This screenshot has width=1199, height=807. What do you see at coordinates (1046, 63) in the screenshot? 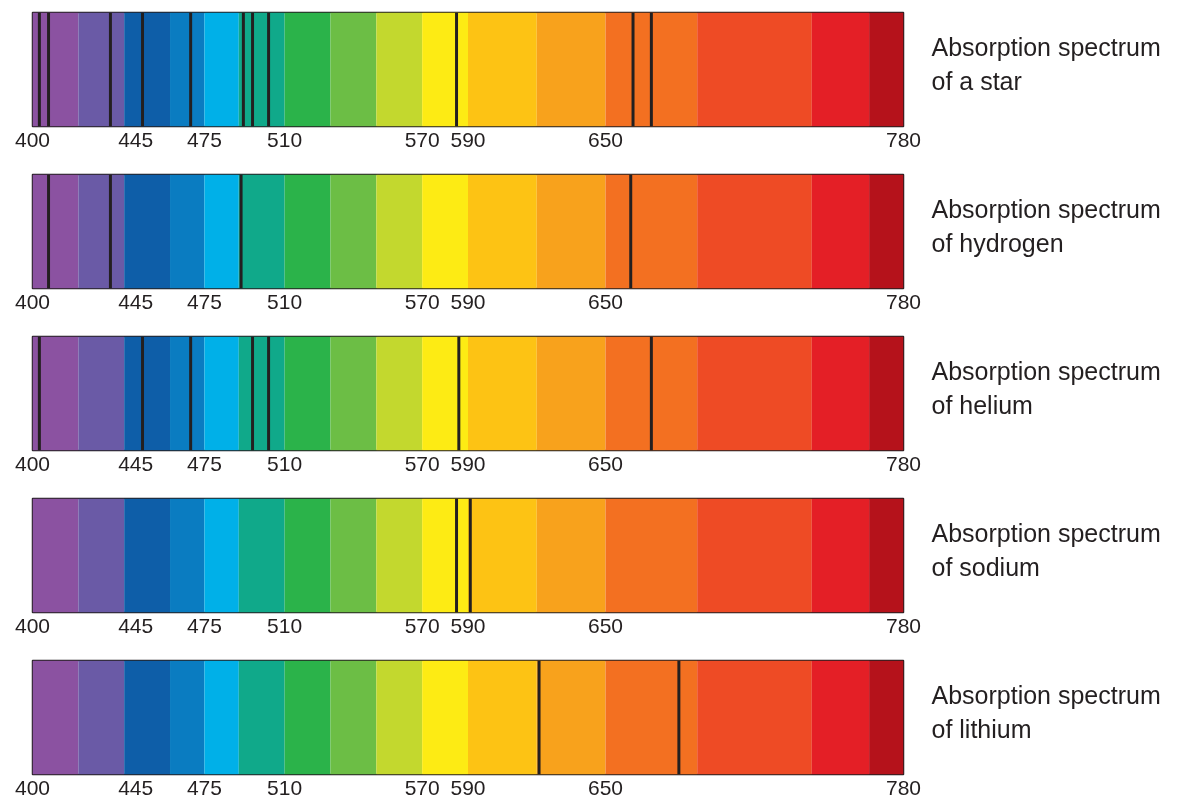
I see `text: Absorption spectrum of a star` at bounding box center [1046, 63].